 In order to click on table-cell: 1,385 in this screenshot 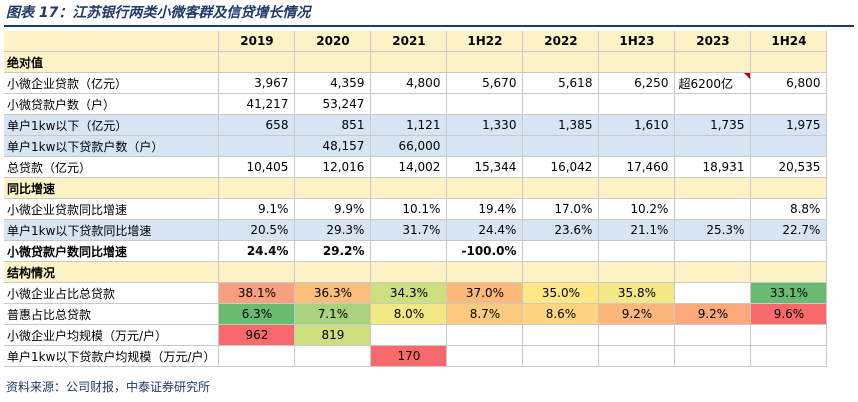, I will do `click(561, 125)`.